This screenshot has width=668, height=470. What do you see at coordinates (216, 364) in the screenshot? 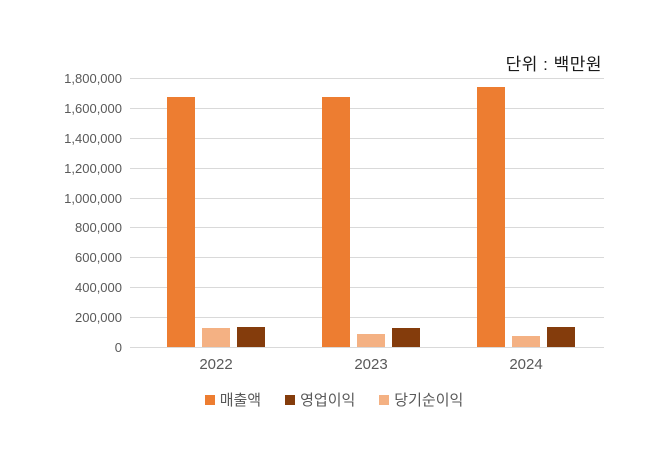
I see `x-axis-label-2022: 2022` at bounding box center [216, 364].